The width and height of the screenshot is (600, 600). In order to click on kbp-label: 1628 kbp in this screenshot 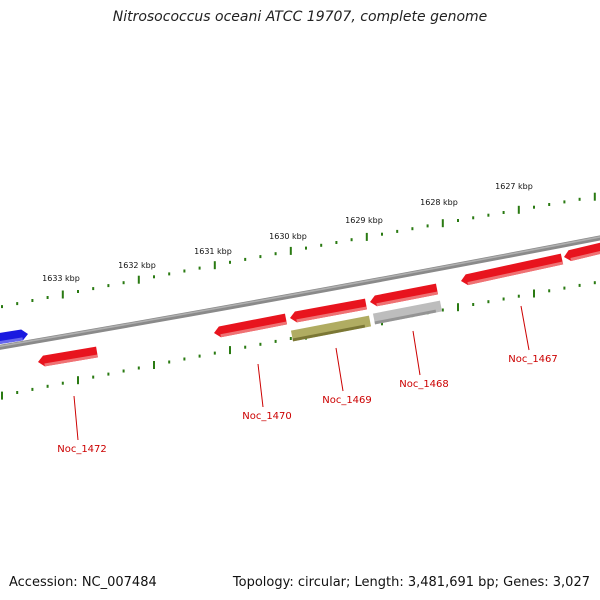, I will do `click(439, 202)`.